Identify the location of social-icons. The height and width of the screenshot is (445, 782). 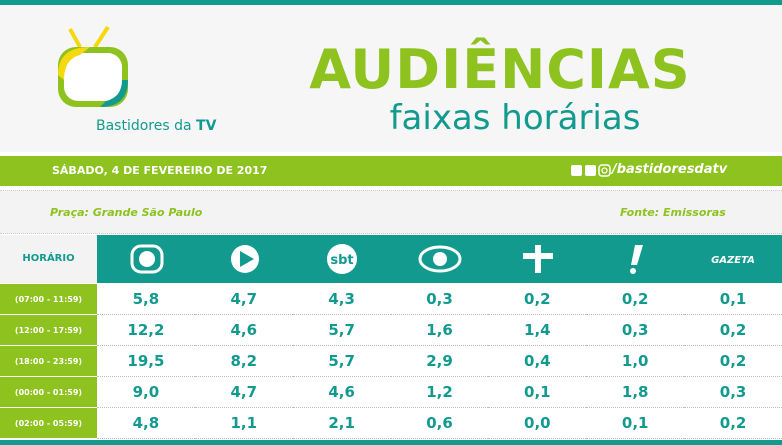
(591, 170).